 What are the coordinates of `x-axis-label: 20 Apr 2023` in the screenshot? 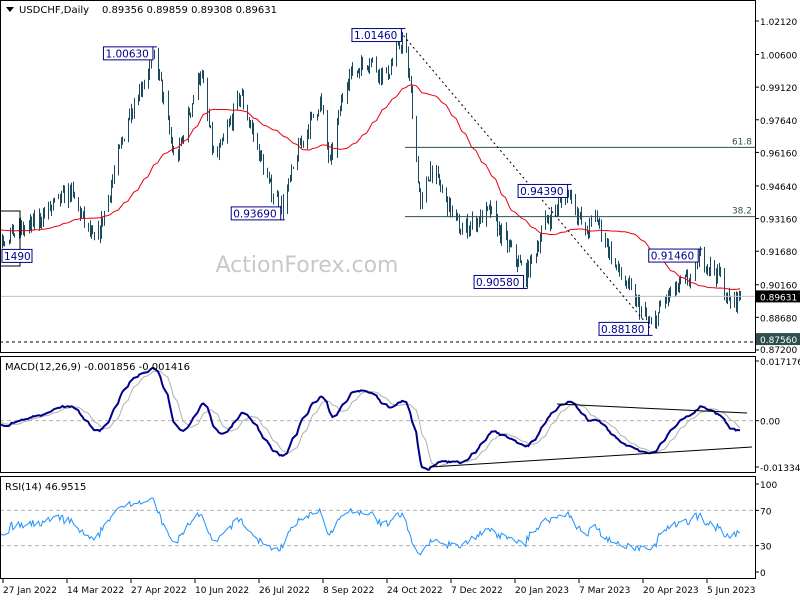 It's located at (671, 591).